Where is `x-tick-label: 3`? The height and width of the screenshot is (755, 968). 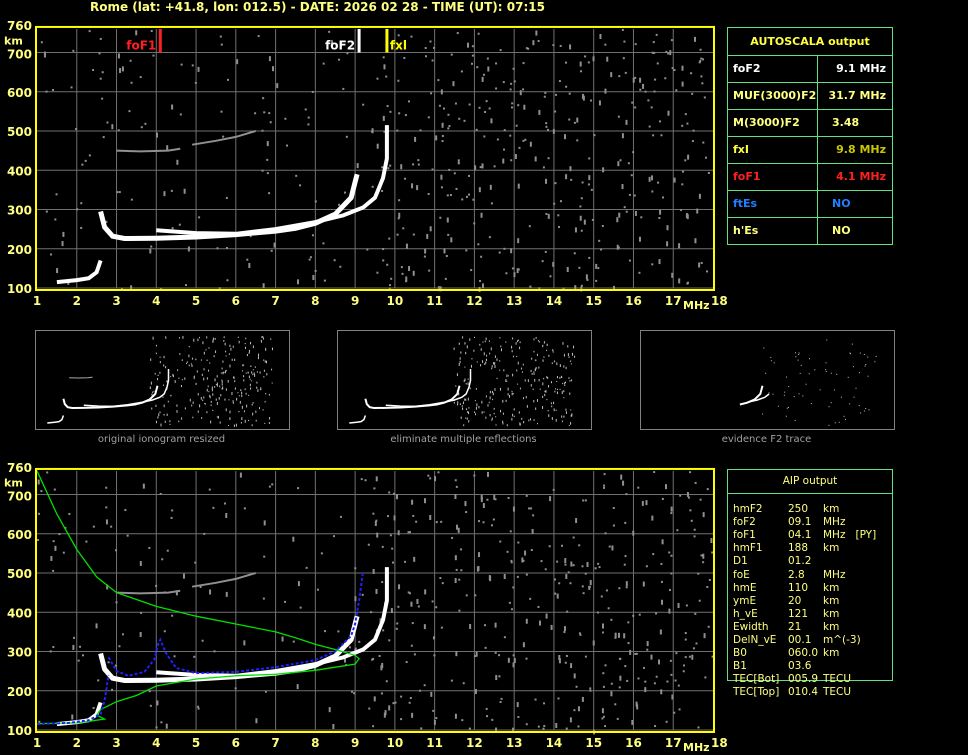 x-tick-label: 3 is located at coordinates (116, 743).